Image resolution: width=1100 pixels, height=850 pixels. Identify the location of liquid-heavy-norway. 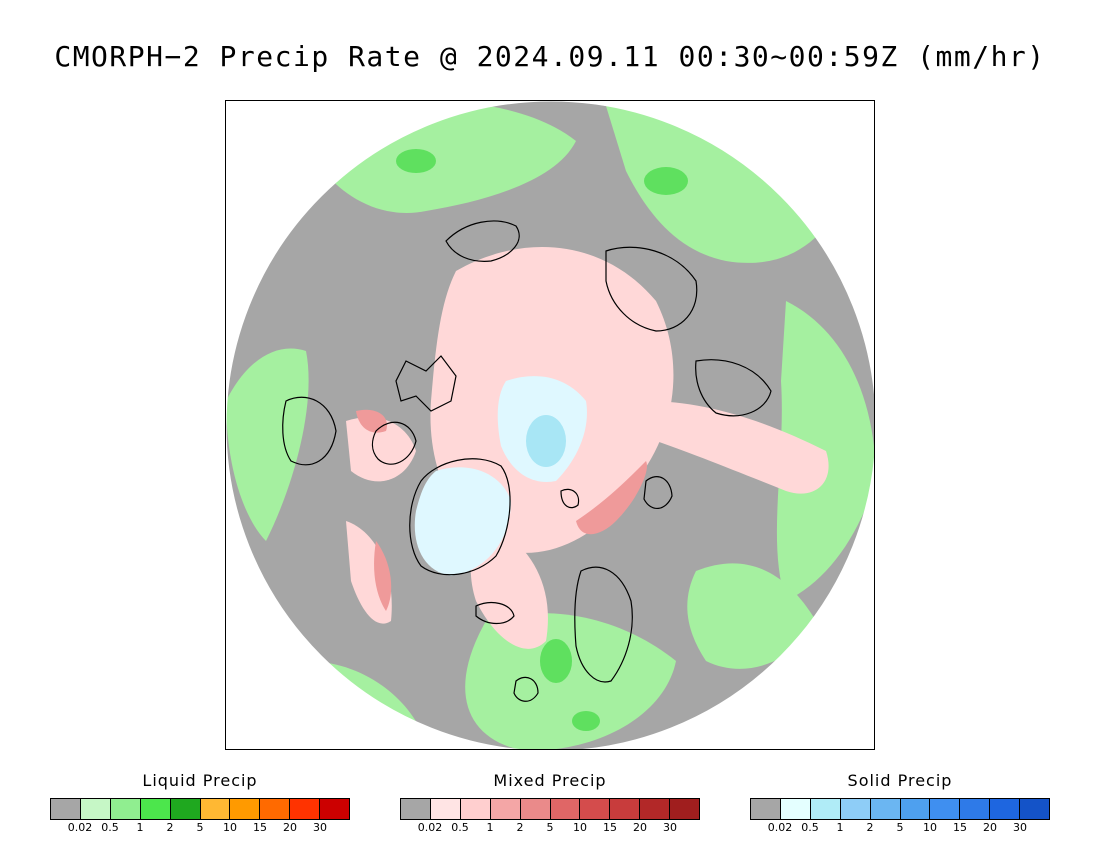
(556, 661).